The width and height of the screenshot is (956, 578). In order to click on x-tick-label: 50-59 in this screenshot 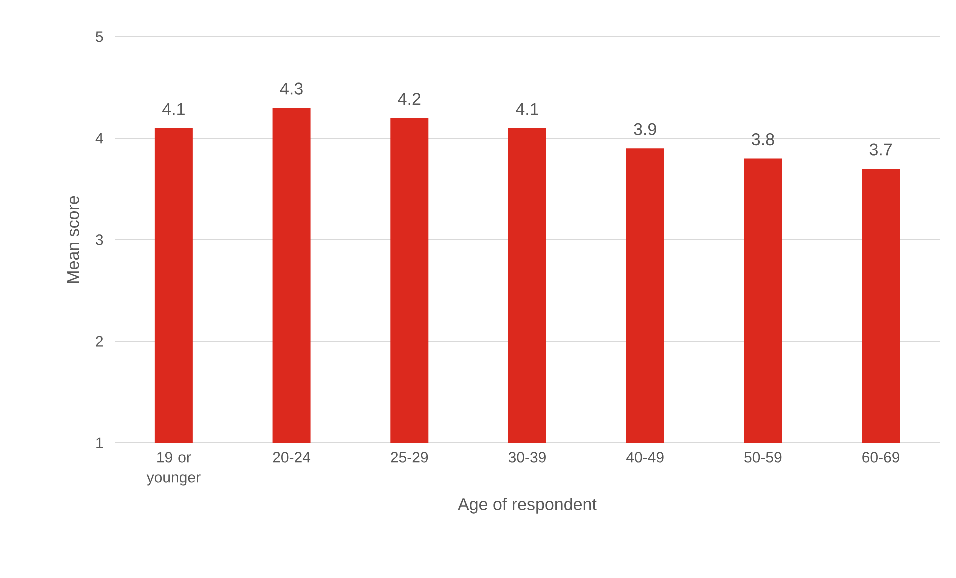, I will do `click(763, 457)`.